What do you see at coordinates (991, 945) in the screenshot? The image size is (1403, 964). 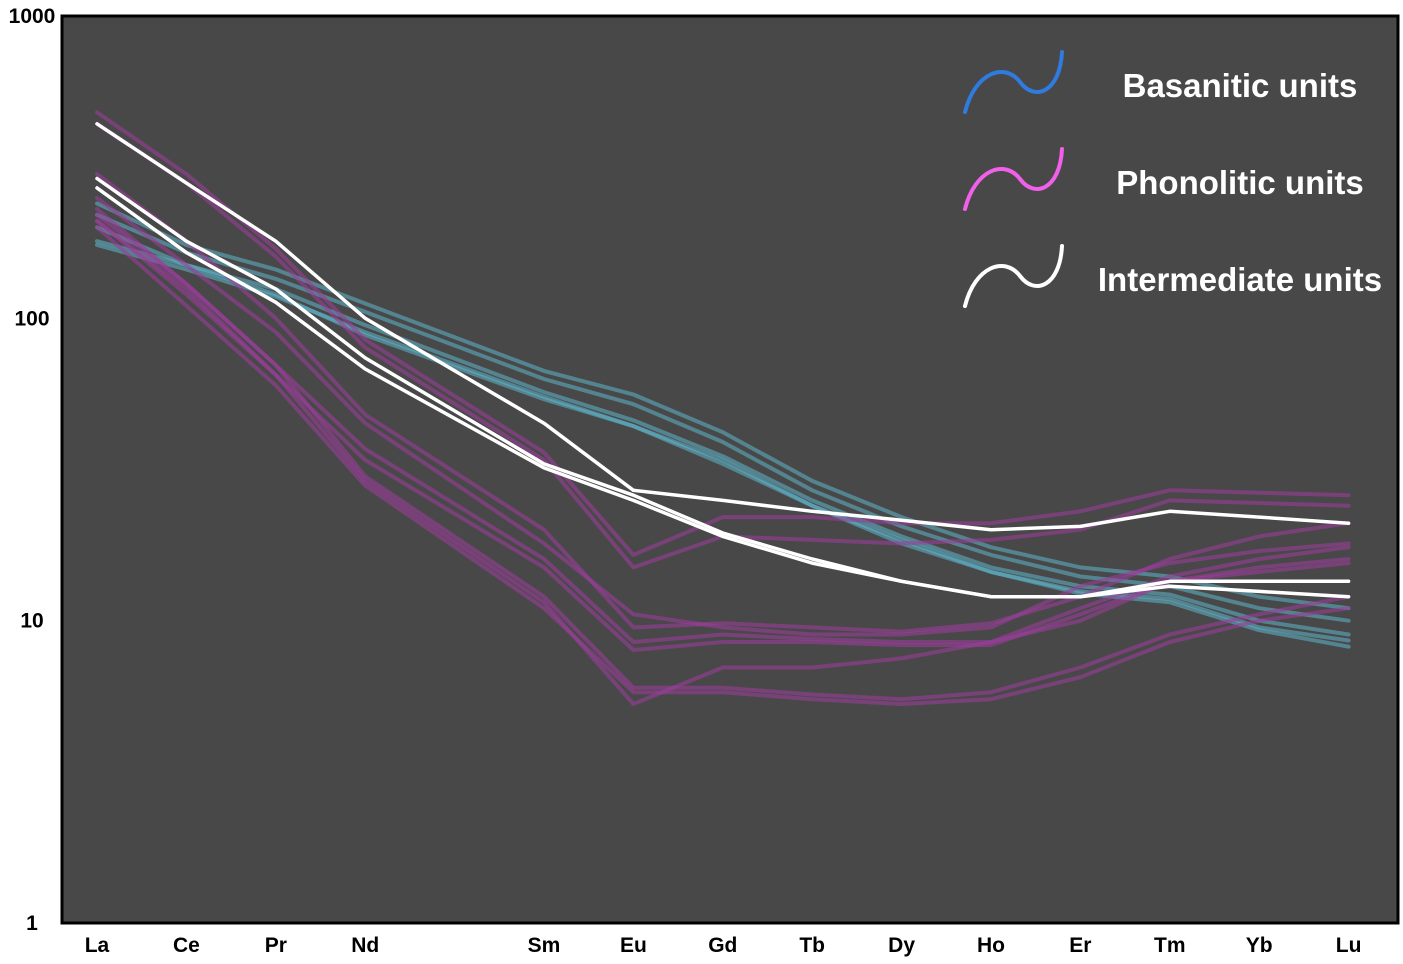 I see `x-tick-label: Ho` at bounding box center [991, 945].